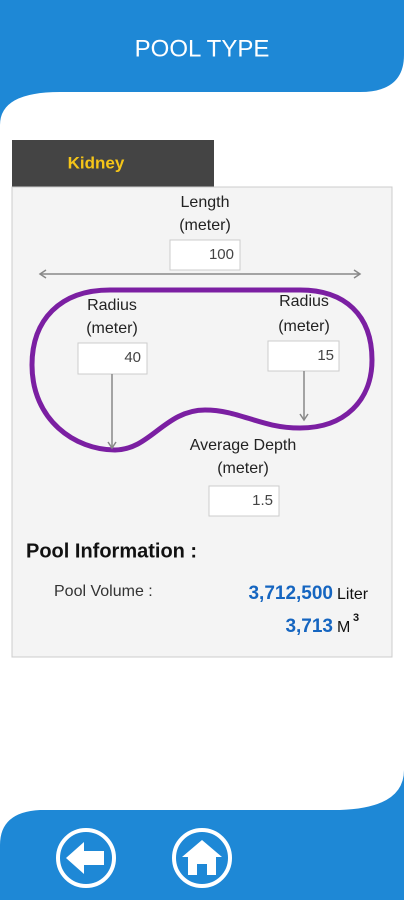 Image resolution: width=404 pixels, height=900 pixels. Describe the element at coordinates (243, 445) in the screenshot. I see `depth-label: Average Depth` at that location.